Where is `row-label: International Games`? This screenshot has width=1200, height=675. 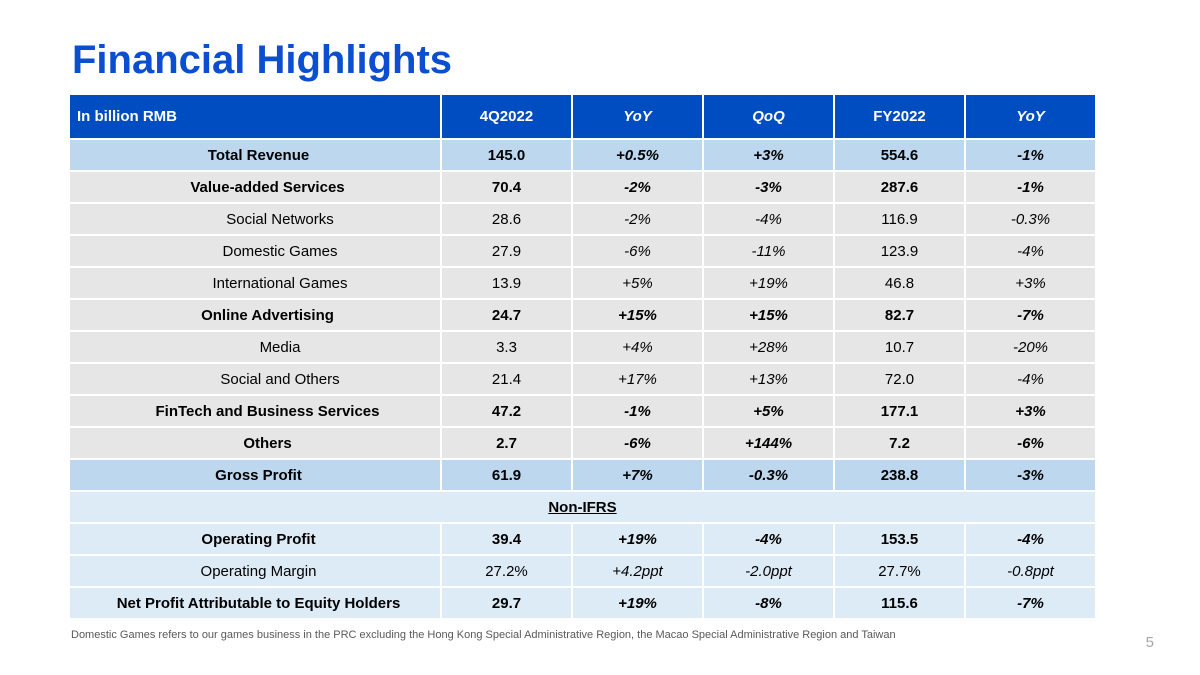
row-label: International Games is located at coordinates (255, 283).